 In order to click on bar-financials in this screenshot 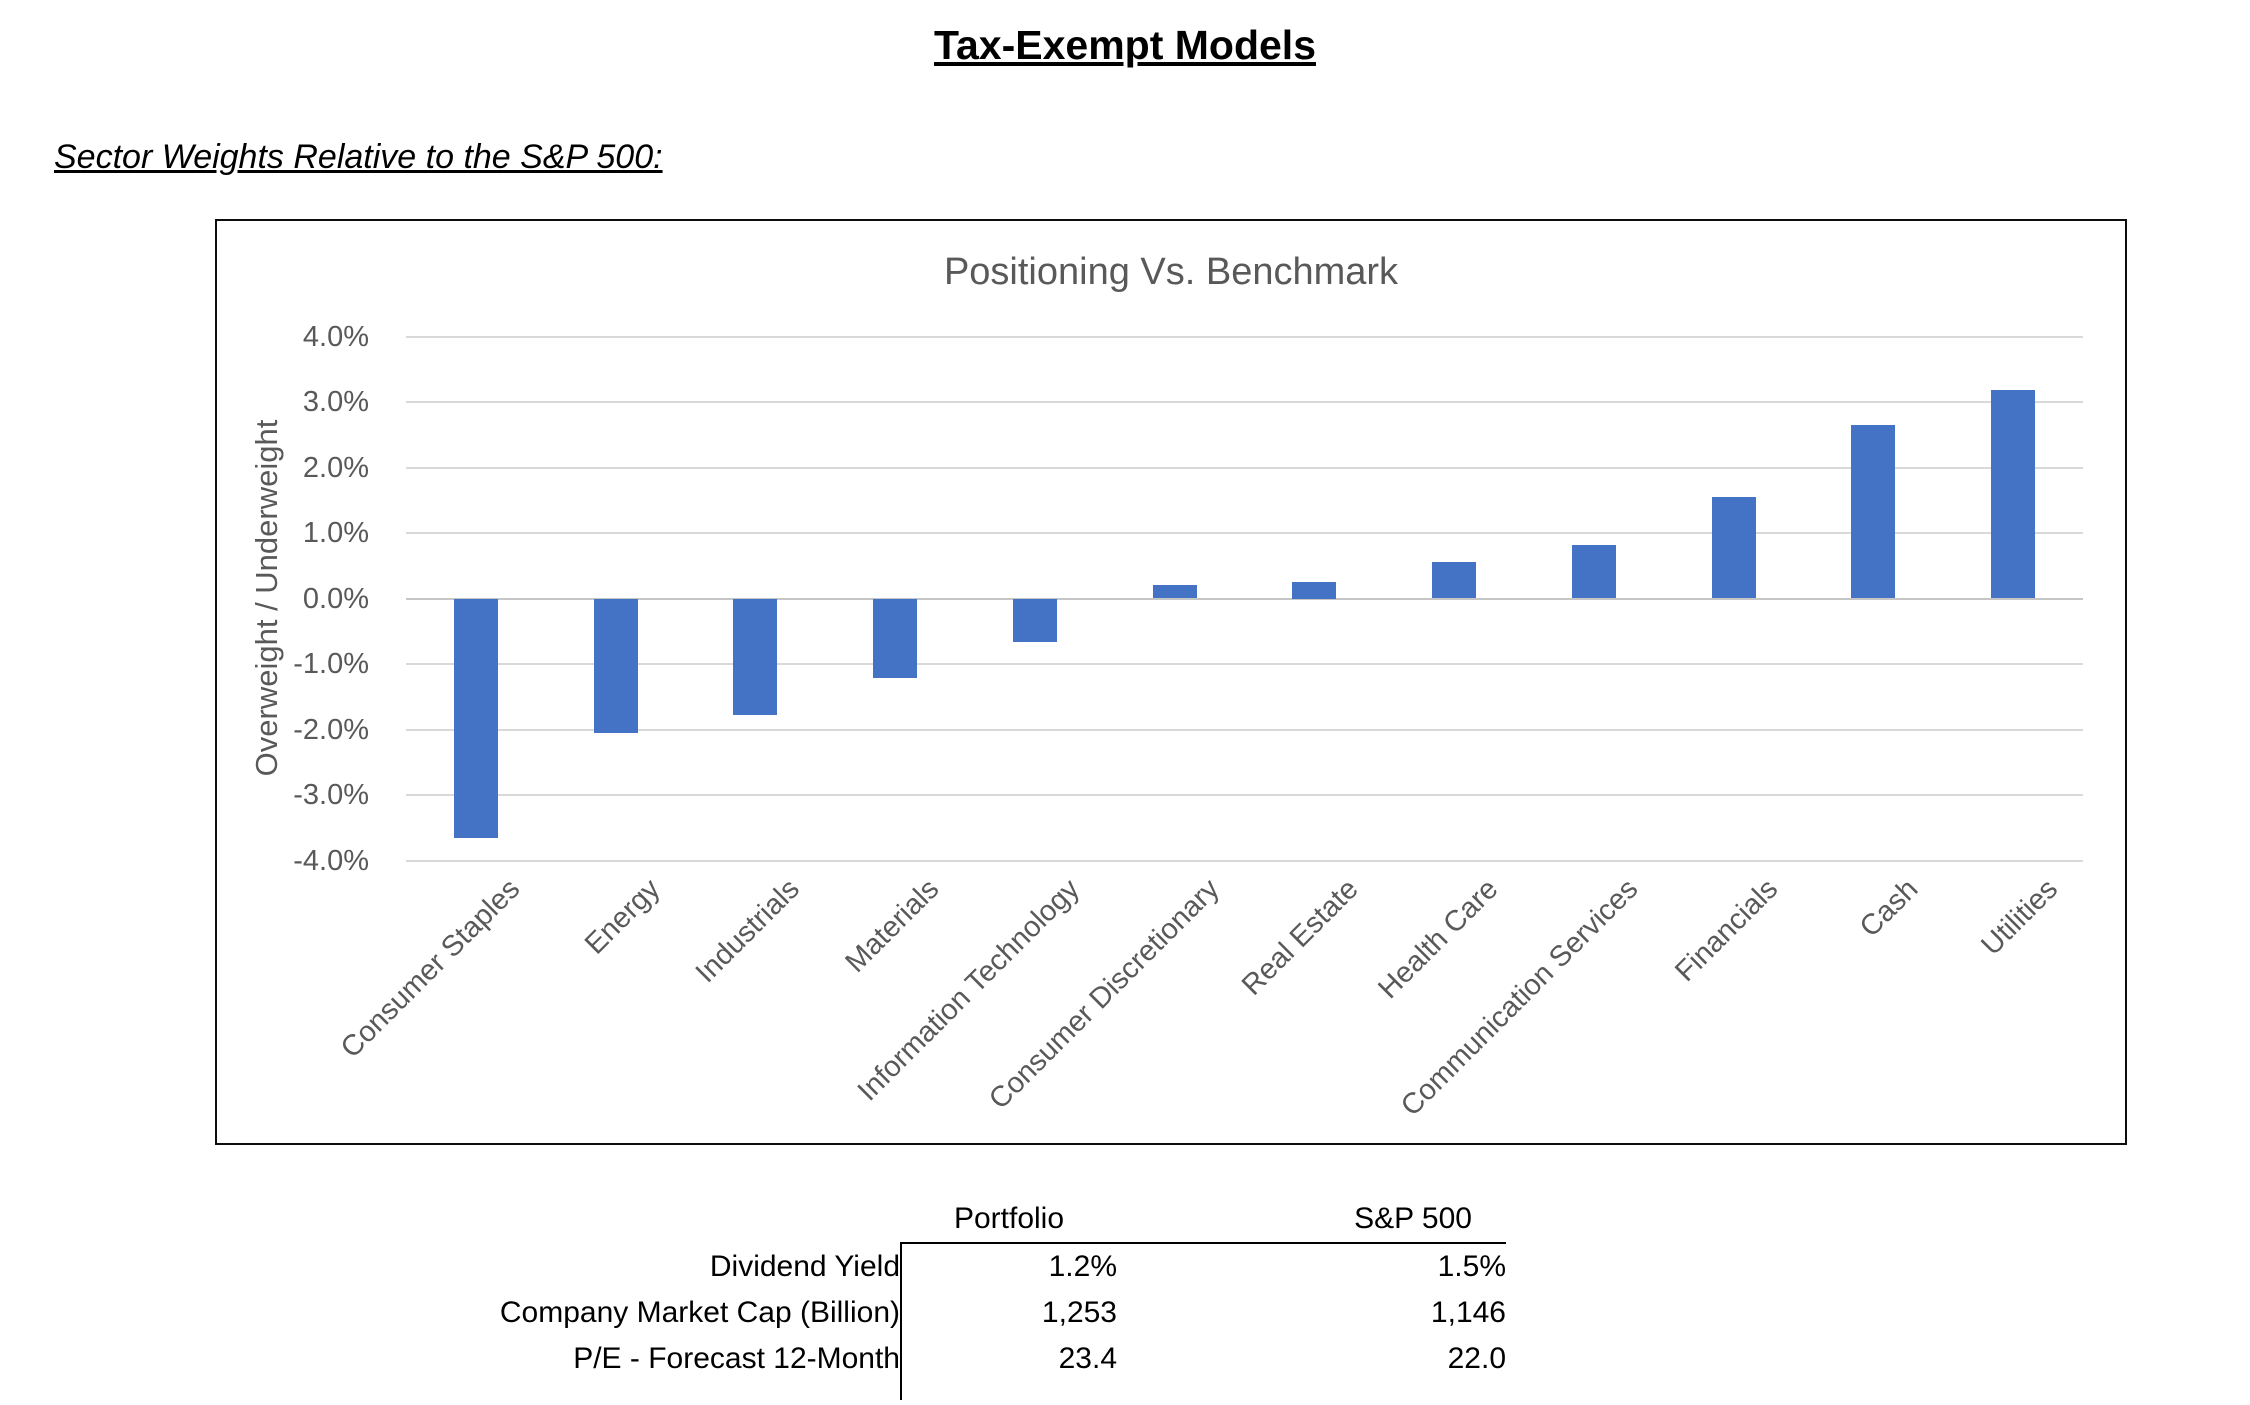, I will do `click(1733, 547)`.